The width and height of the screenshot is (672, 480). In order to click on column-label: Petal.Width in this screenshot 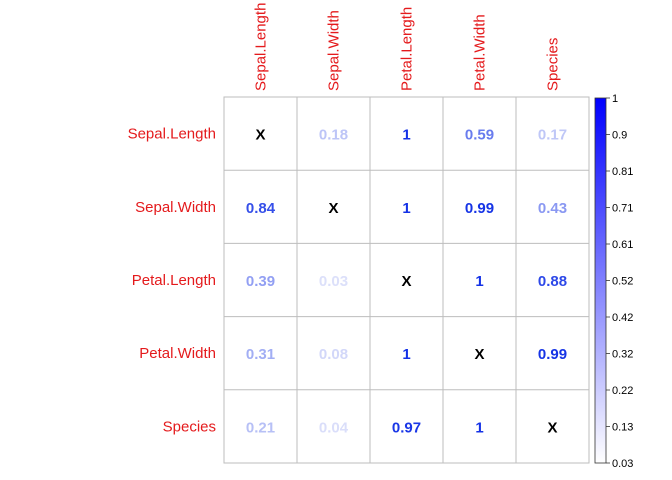, I will do `click(480, 52)`.